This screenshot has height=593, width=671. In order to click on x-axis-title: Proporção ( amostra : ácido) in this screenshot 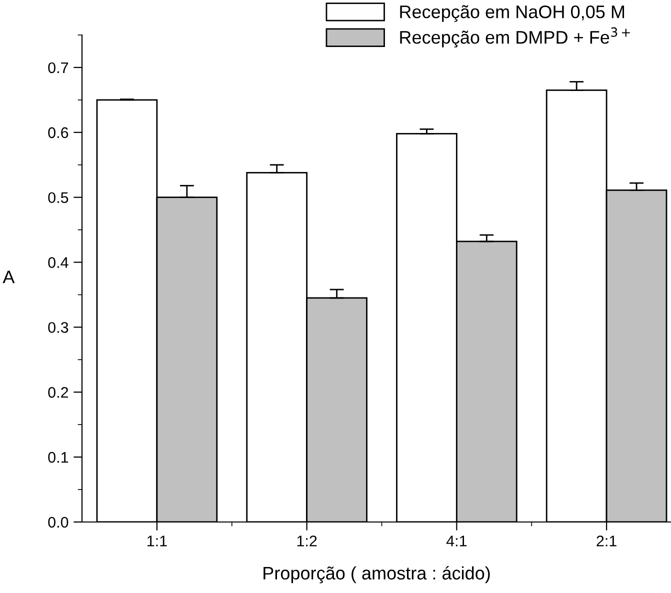, I will do `click(377, 575)`.